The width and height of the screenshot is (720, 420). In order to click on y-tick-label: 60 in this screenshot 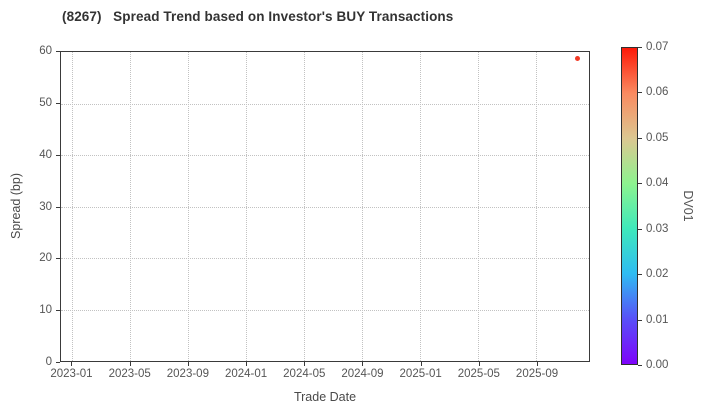, I will do `click(45, 51)`.